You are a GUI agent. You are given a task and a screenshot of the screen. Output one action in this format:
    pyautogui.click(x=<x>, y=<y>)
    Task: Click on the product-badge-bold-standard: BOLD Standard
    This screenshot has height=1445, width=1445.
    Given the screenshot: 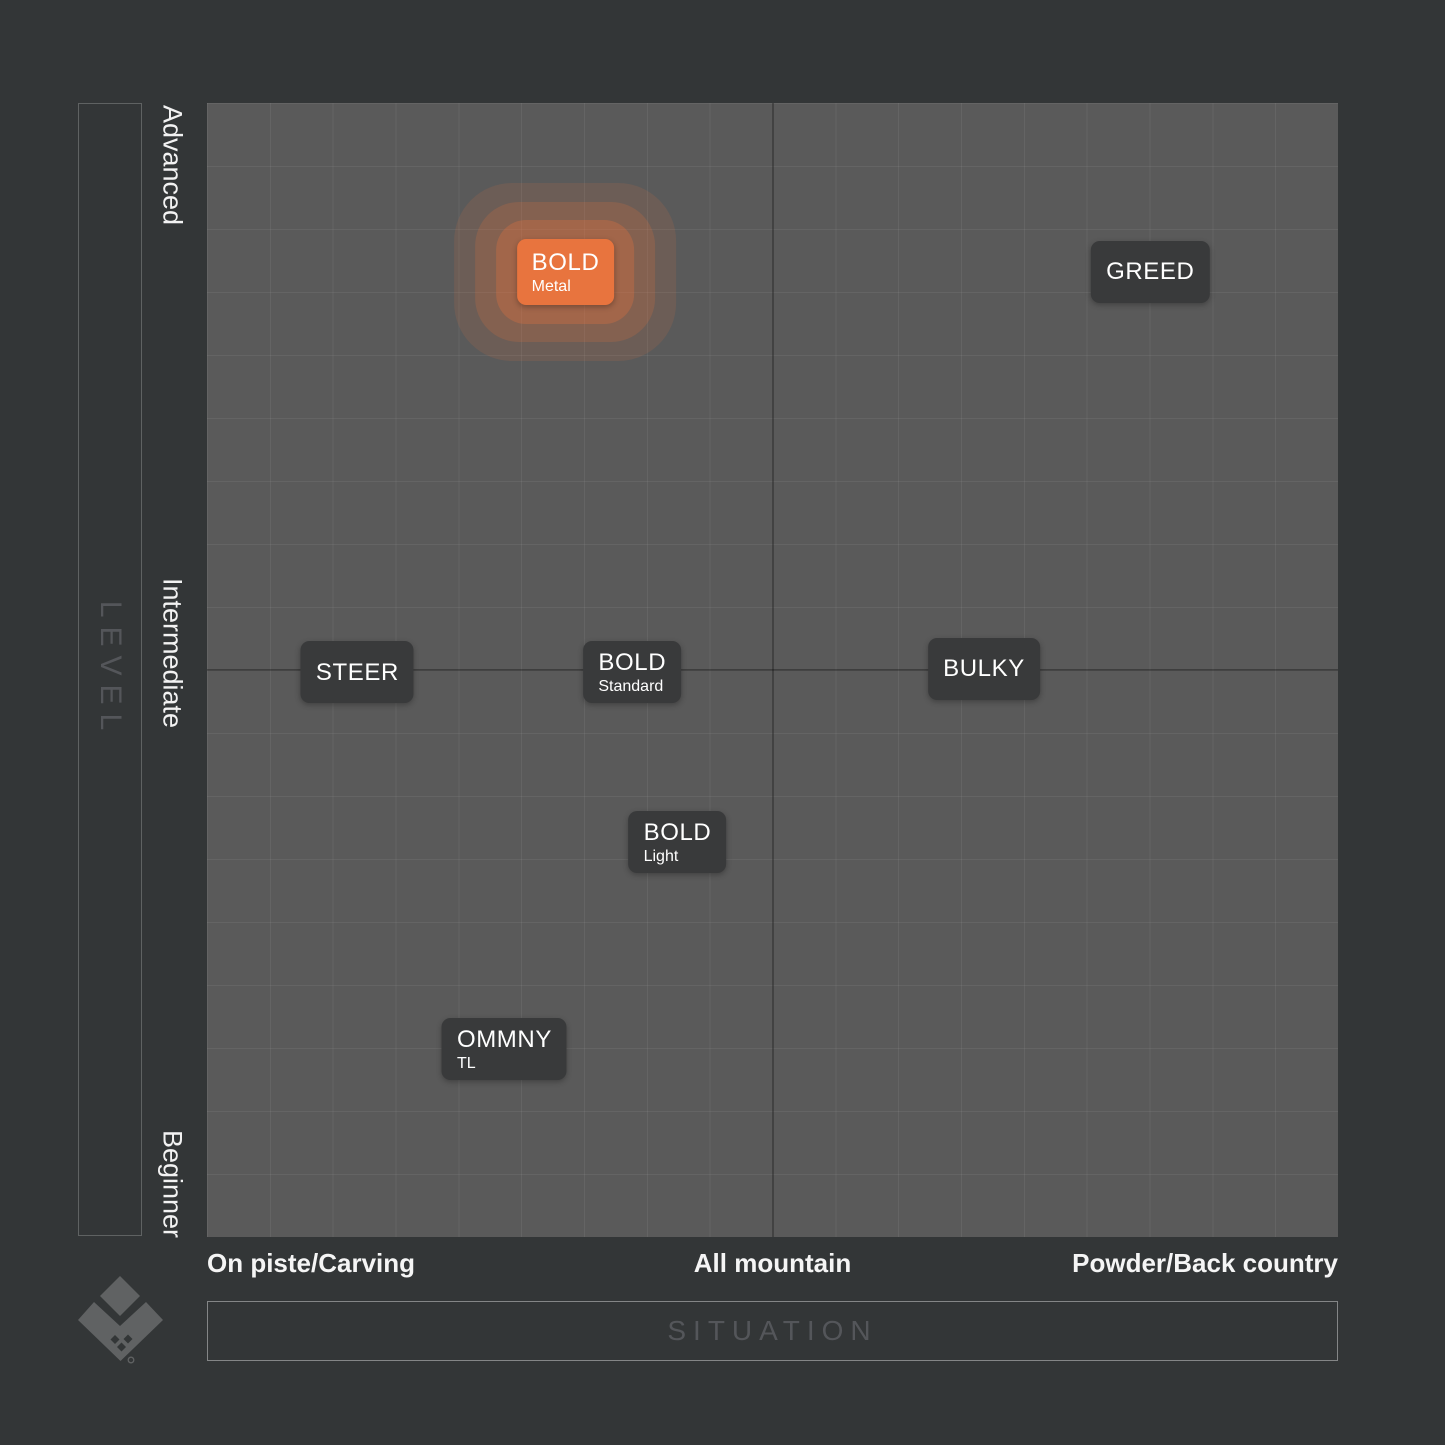 What is the action you would take?
    pyautogui.click(x=632, y=672)
    